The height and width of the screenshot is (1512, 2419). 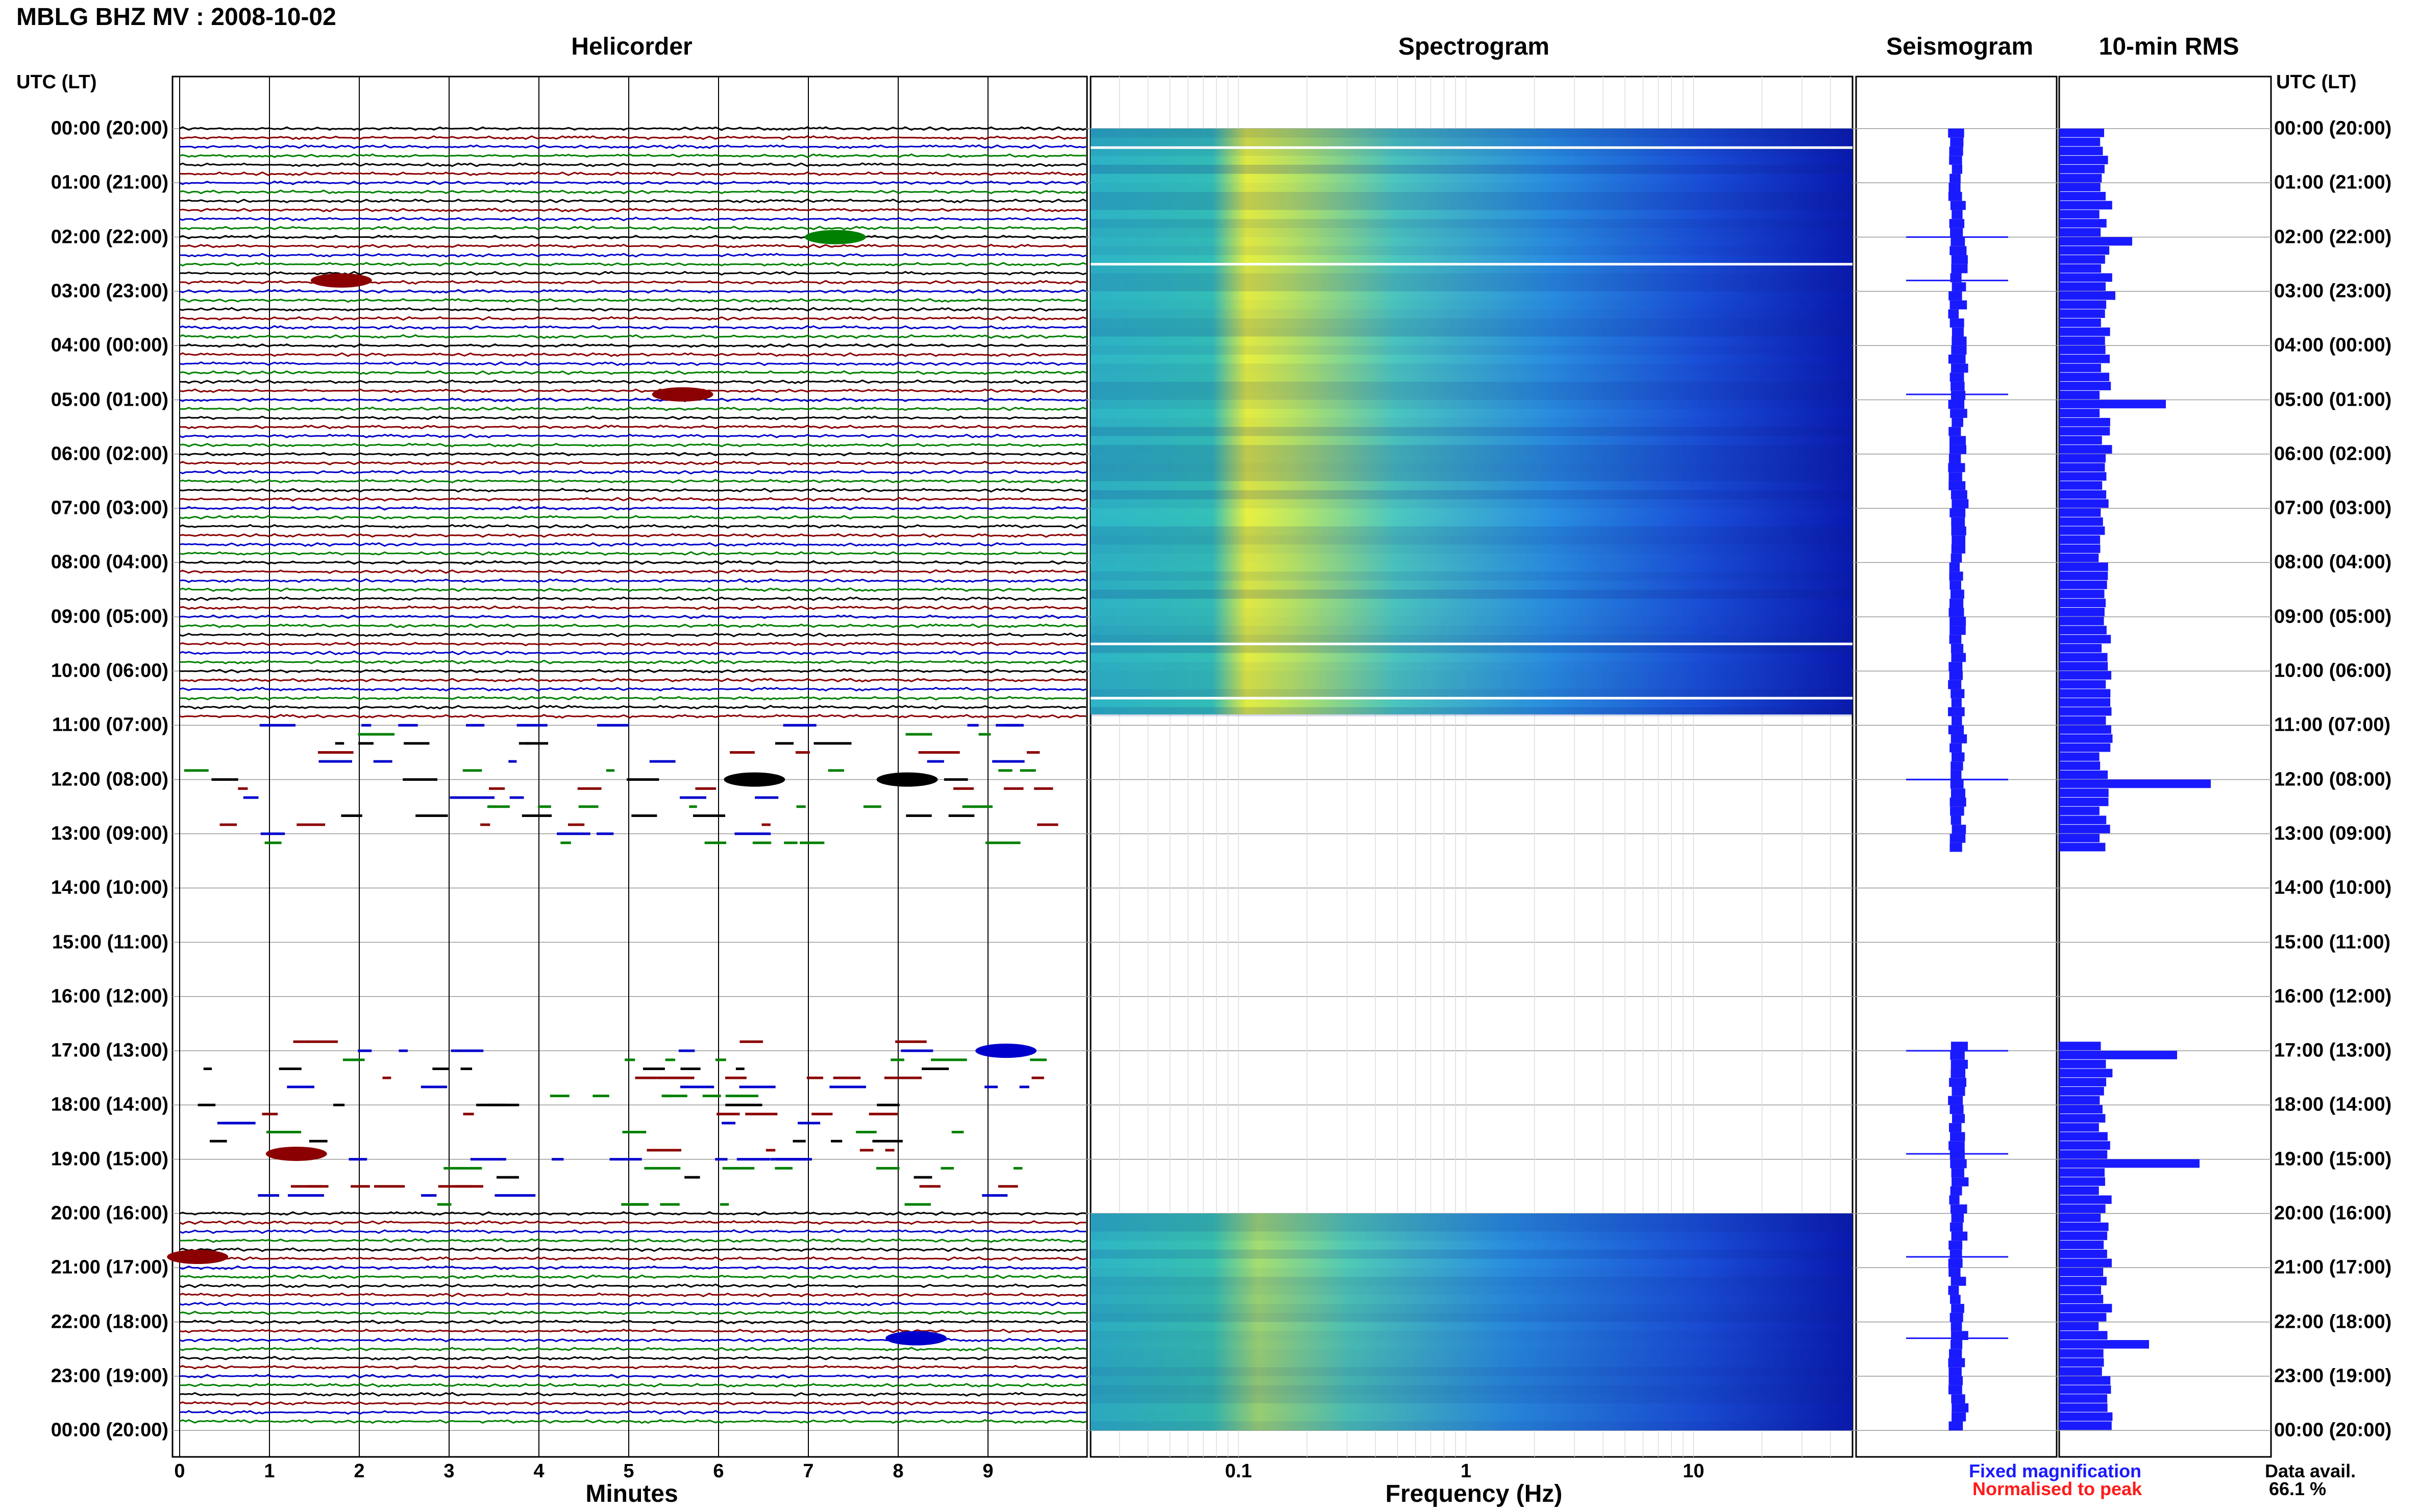 What do you see at coordinates (2310, 1470) in the screenshot?
I see `data-availability-label: Data avail.` at bounding box center [2310, 1470].